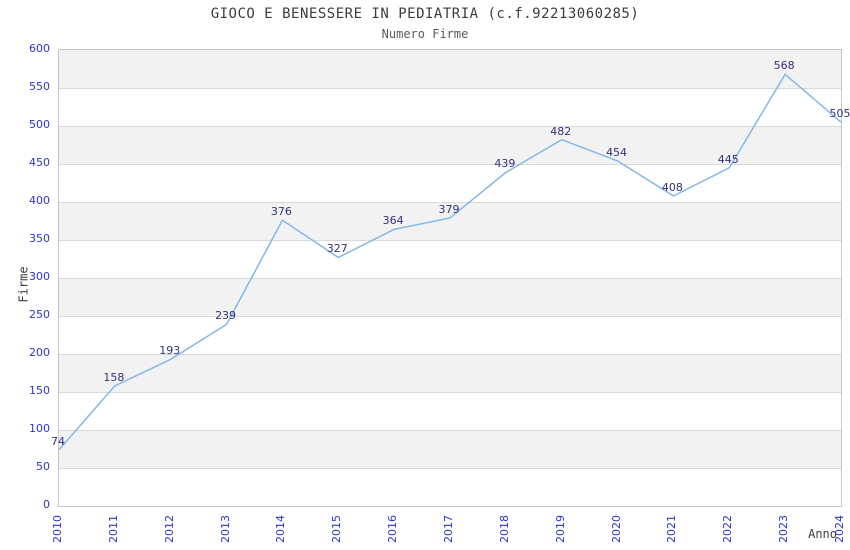  I want to click on data-label: 454, so click(617, 152).